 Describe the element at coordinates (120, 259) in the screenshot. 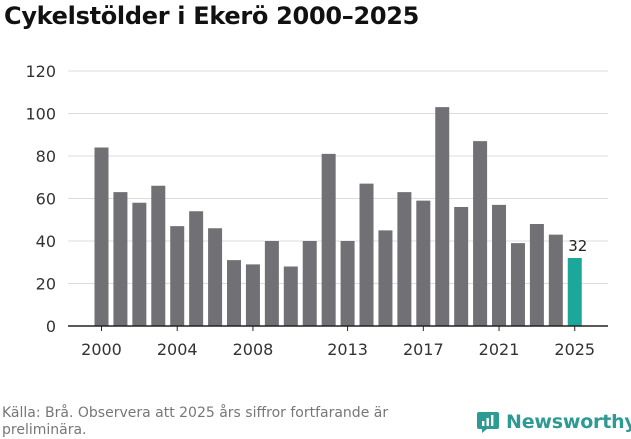

I see `bar-2001` at that location.